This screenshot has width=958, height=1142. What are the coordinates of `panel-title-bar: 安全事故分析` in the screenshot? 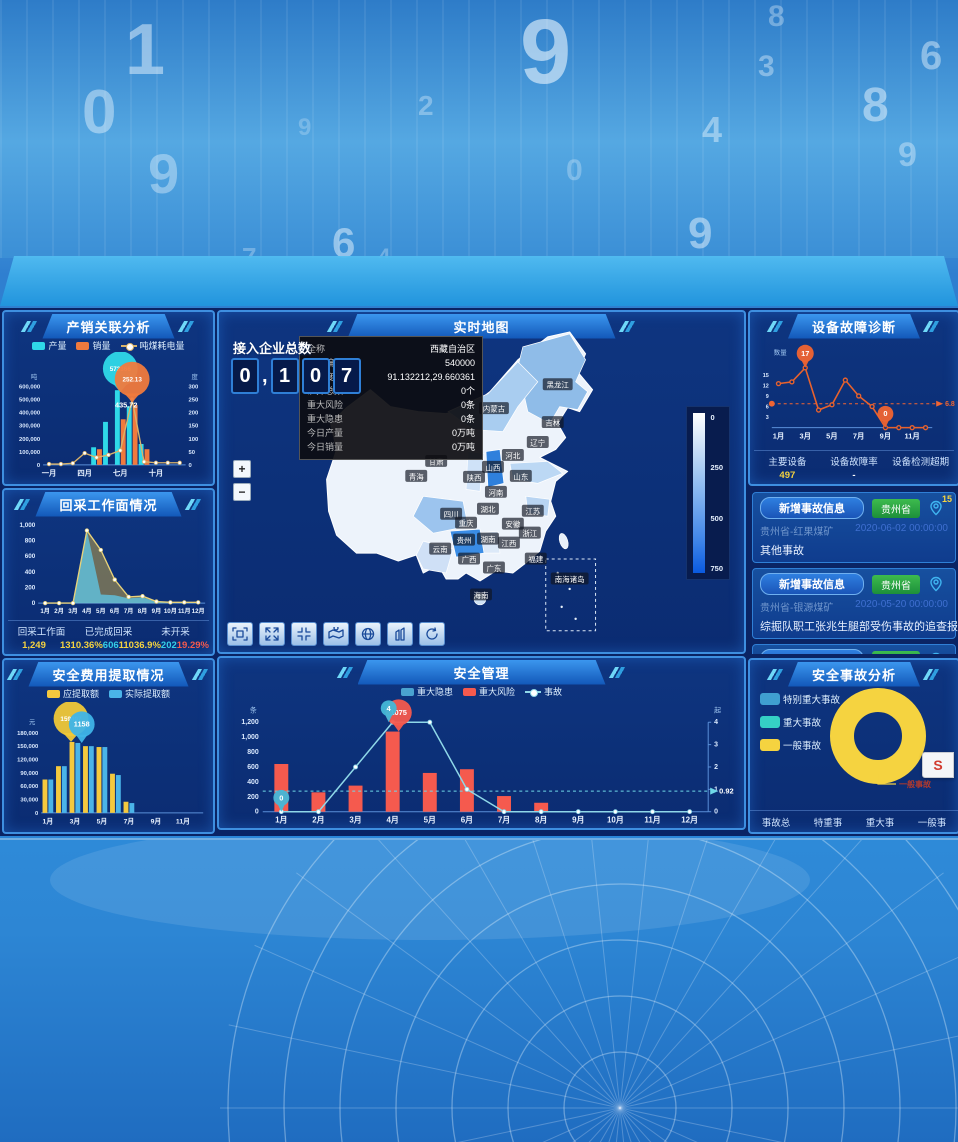 It's located at (854, 674).